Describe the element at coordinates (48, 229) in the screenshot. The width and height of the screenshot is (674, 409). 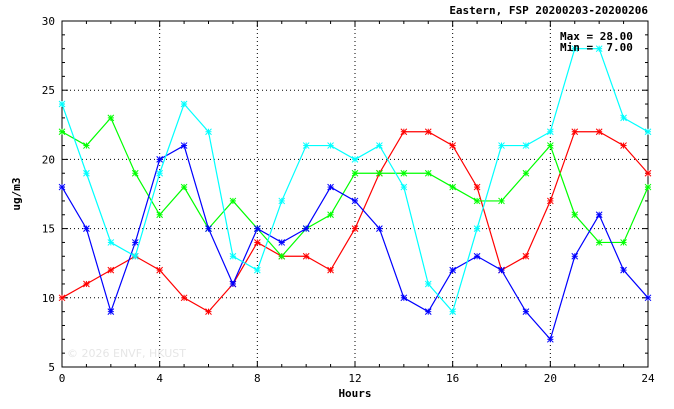
I see `y-tick-label: 15` at that location.